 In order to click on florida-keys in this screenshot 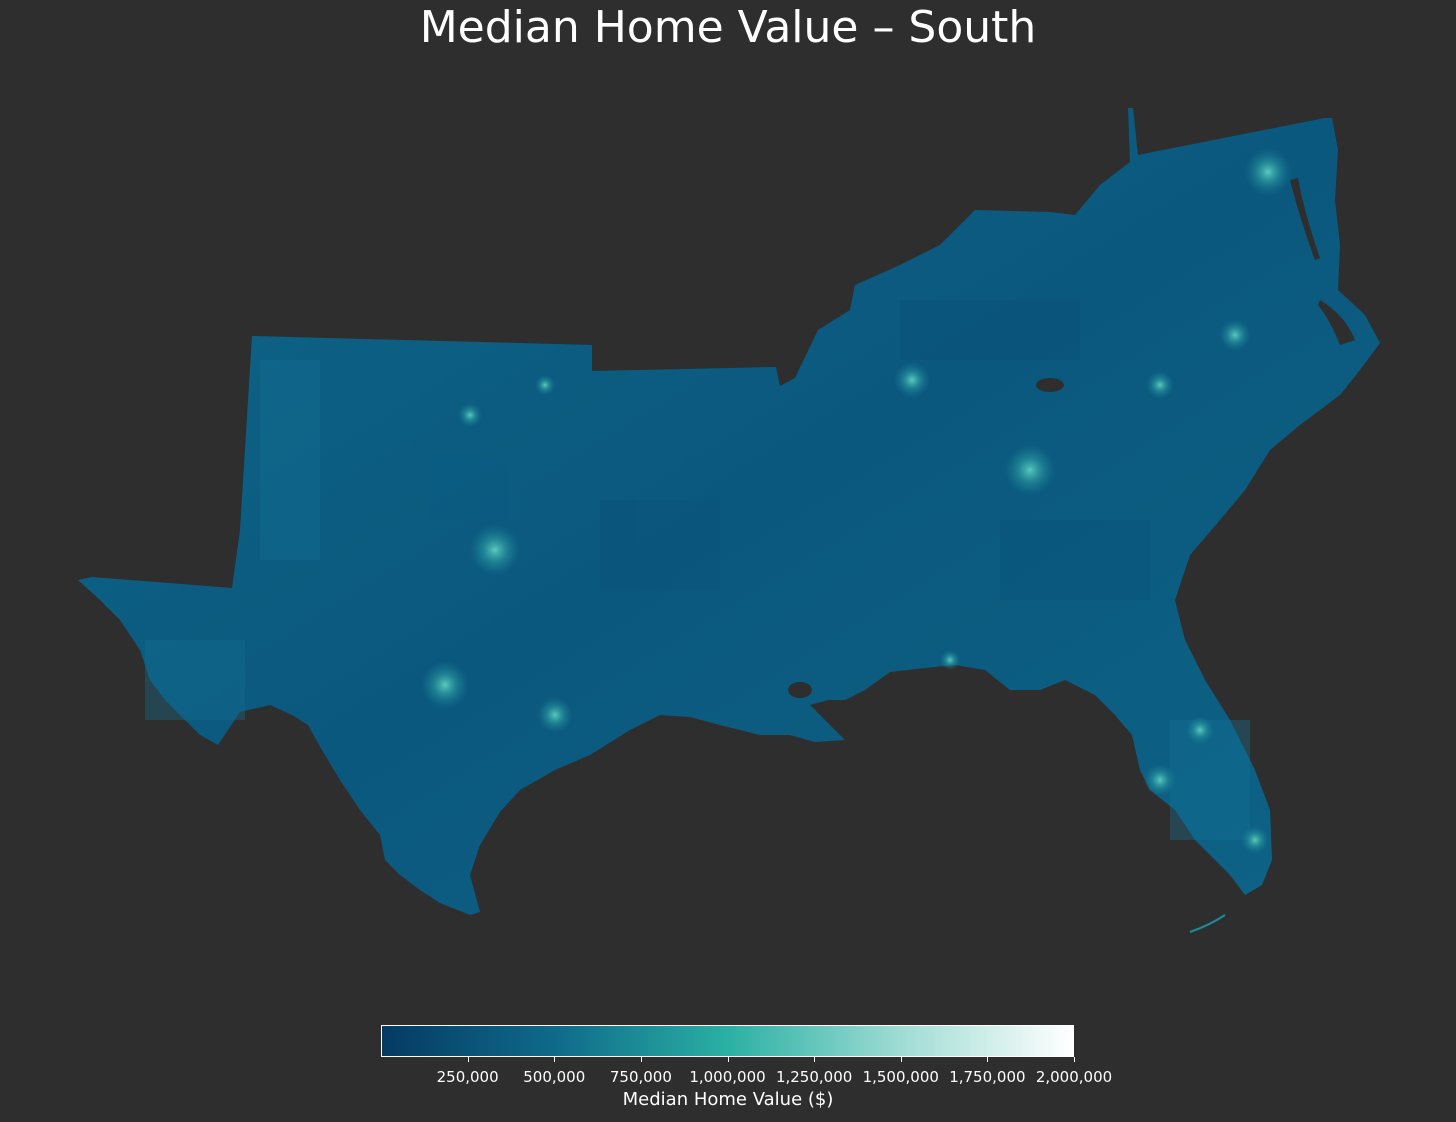, I will do `click(1207, 923)`.